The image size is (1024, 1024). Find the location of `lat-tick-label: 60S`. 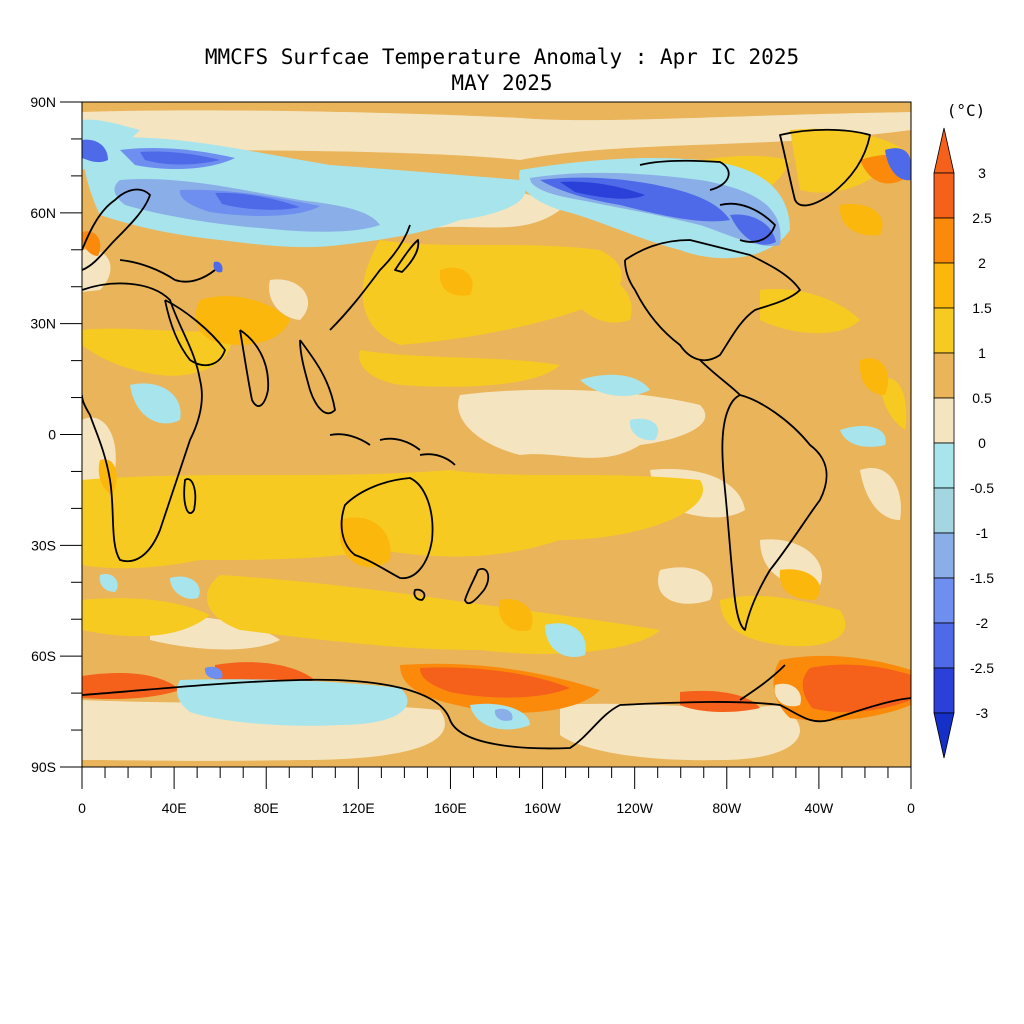

lat-tick-label: 60S is located at coordinates (43, 656).